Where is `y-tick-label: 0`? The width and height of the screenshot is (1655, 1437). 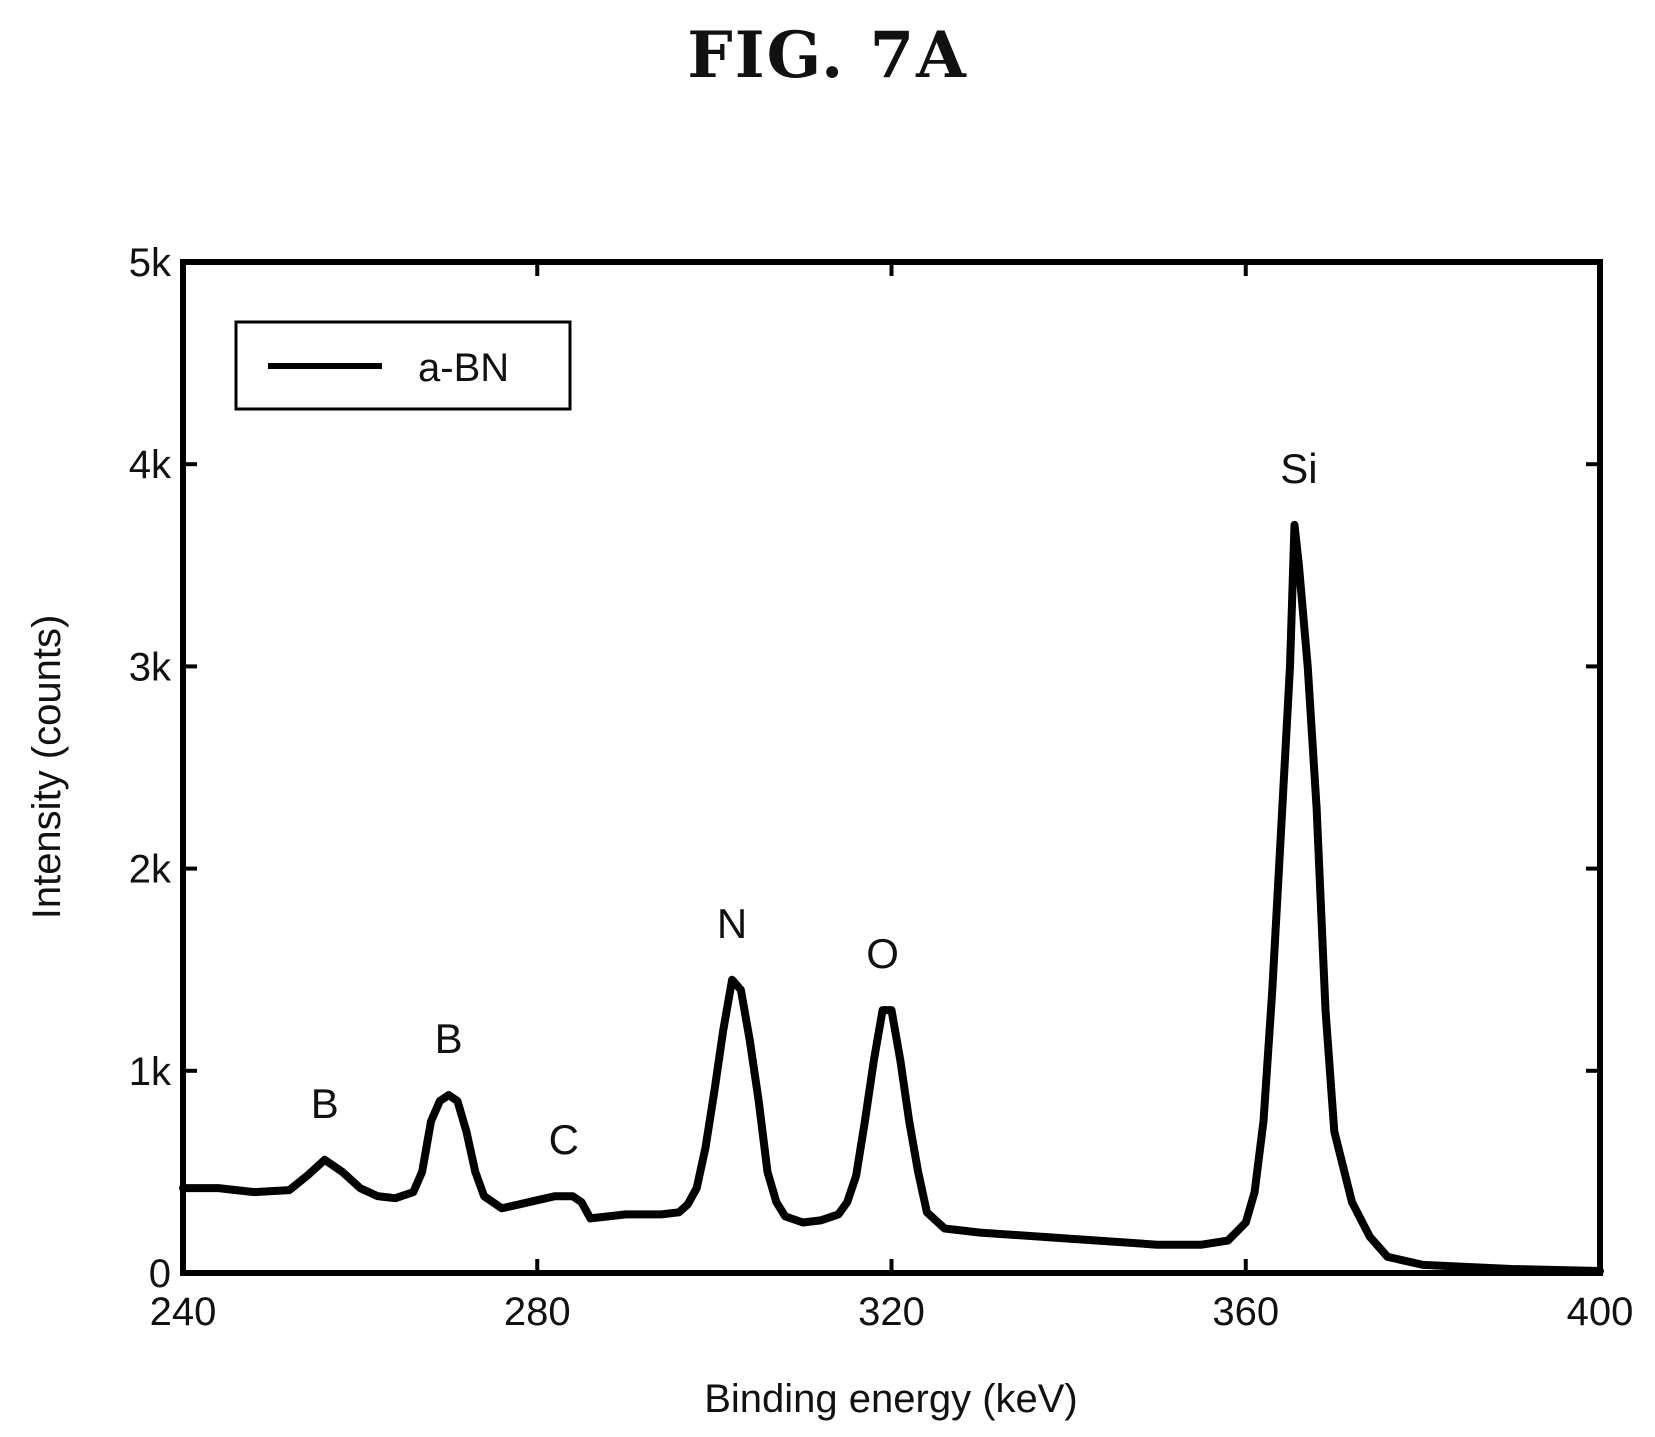
y-tick-label: 0 is located at coordinates (160, 1274).